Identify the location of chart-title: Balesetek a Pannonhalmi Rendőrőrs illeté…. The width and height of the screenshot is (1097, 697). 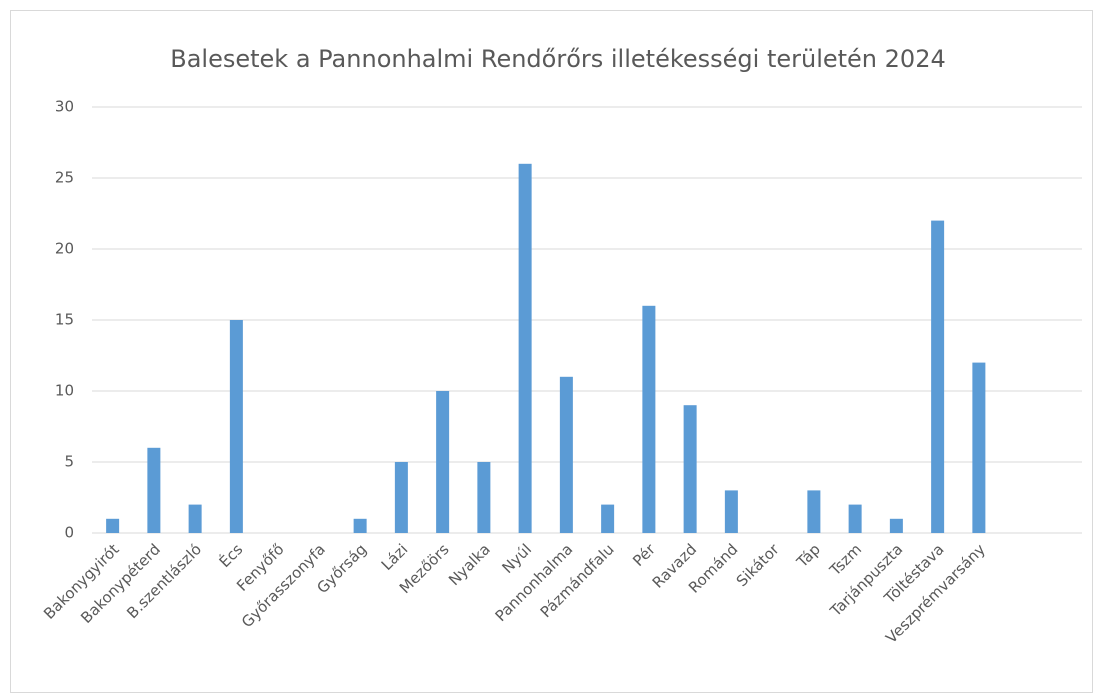
(557, 59).